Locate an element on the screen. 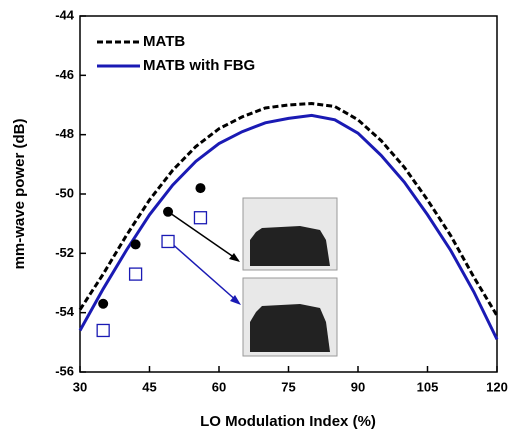 This screenshot has height=435, width=515. y-tick-label: -46 is located at coordinates (64, 74).